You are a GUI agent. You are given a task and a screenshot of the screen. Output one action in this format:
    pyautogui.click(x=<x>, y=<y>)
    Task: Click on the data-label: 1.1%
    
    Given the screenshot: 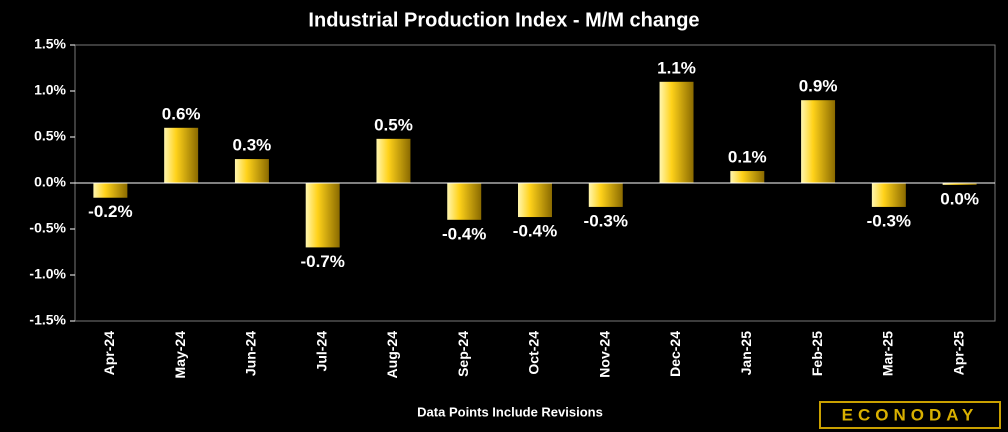 What is the action you would take?
    pyautogui.click(x=676, y=67)
    